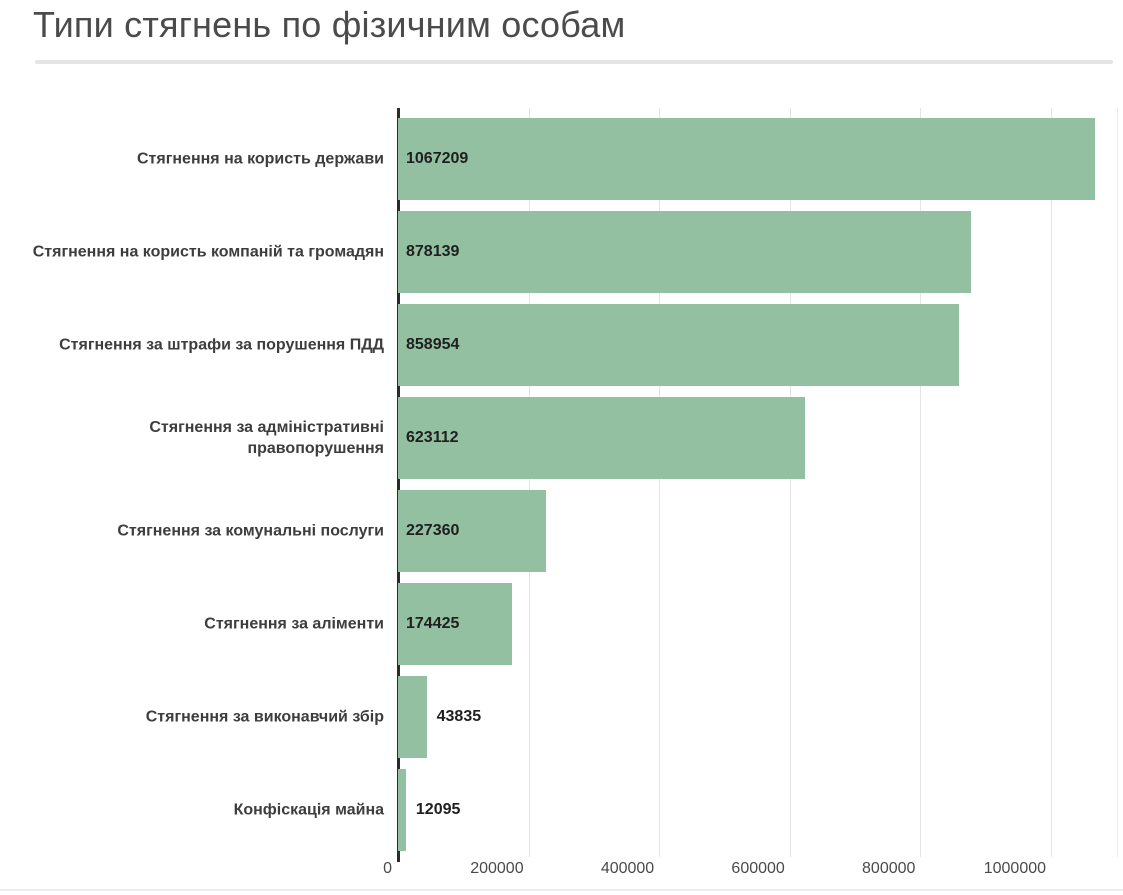  What do you see at coordinates (264, 717) in the screenshot?
I see `category-label: Стягнення за виконавчий збір` at bounding box center [264, 717].